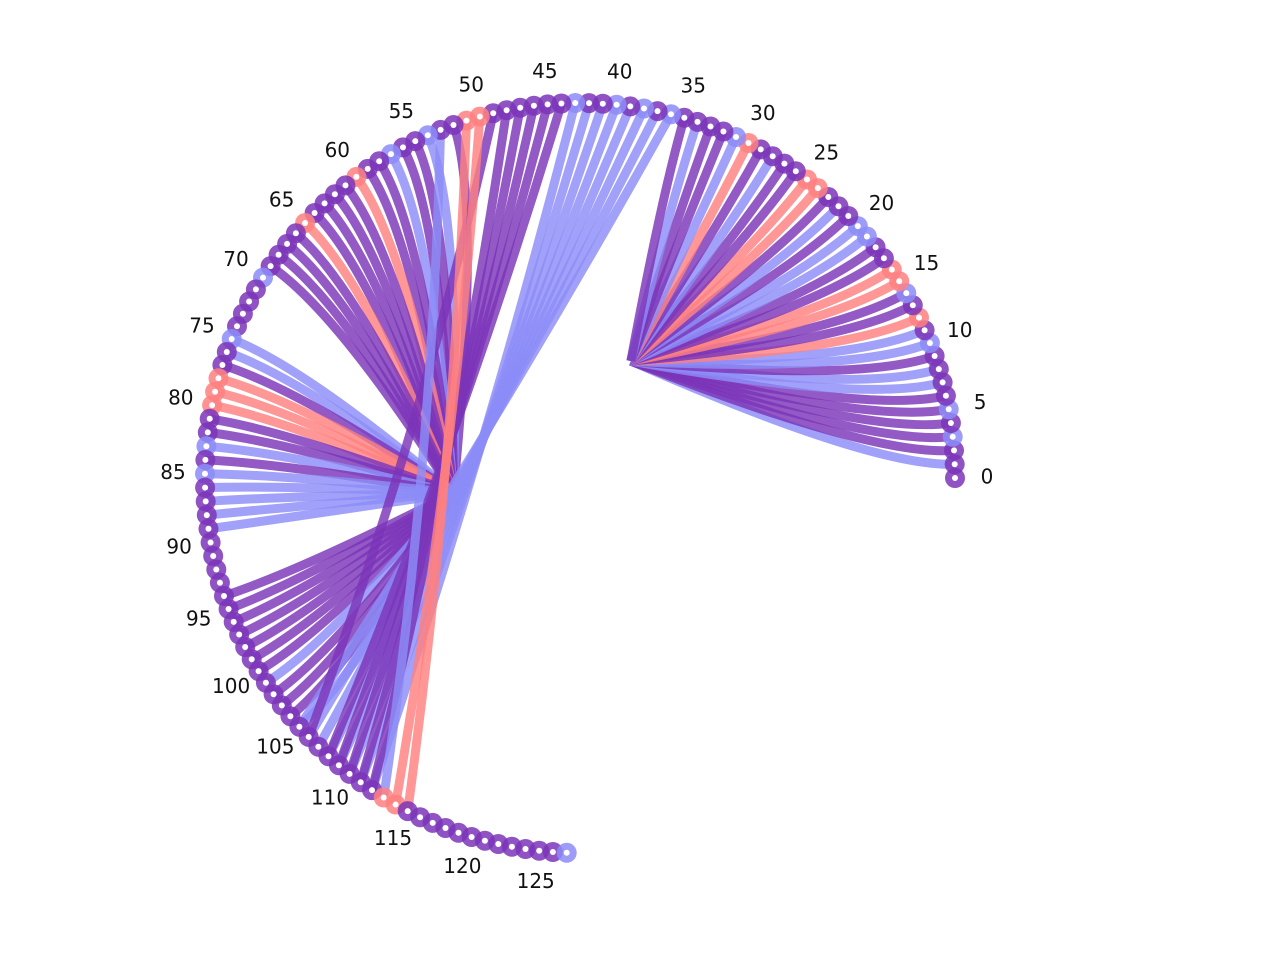  Describe the element at coordinates (619, 71) in the screenshot. I see `tick-label-40: 40` at that location.